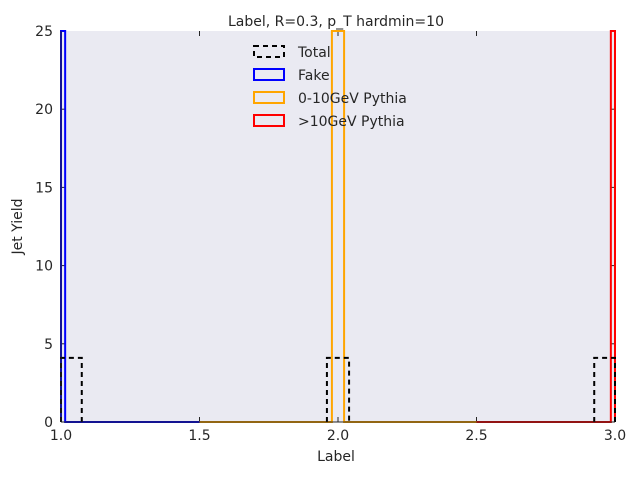 This screenshot has height=480, width=640. I want to click on legend-label: Total, so click(314, 53).